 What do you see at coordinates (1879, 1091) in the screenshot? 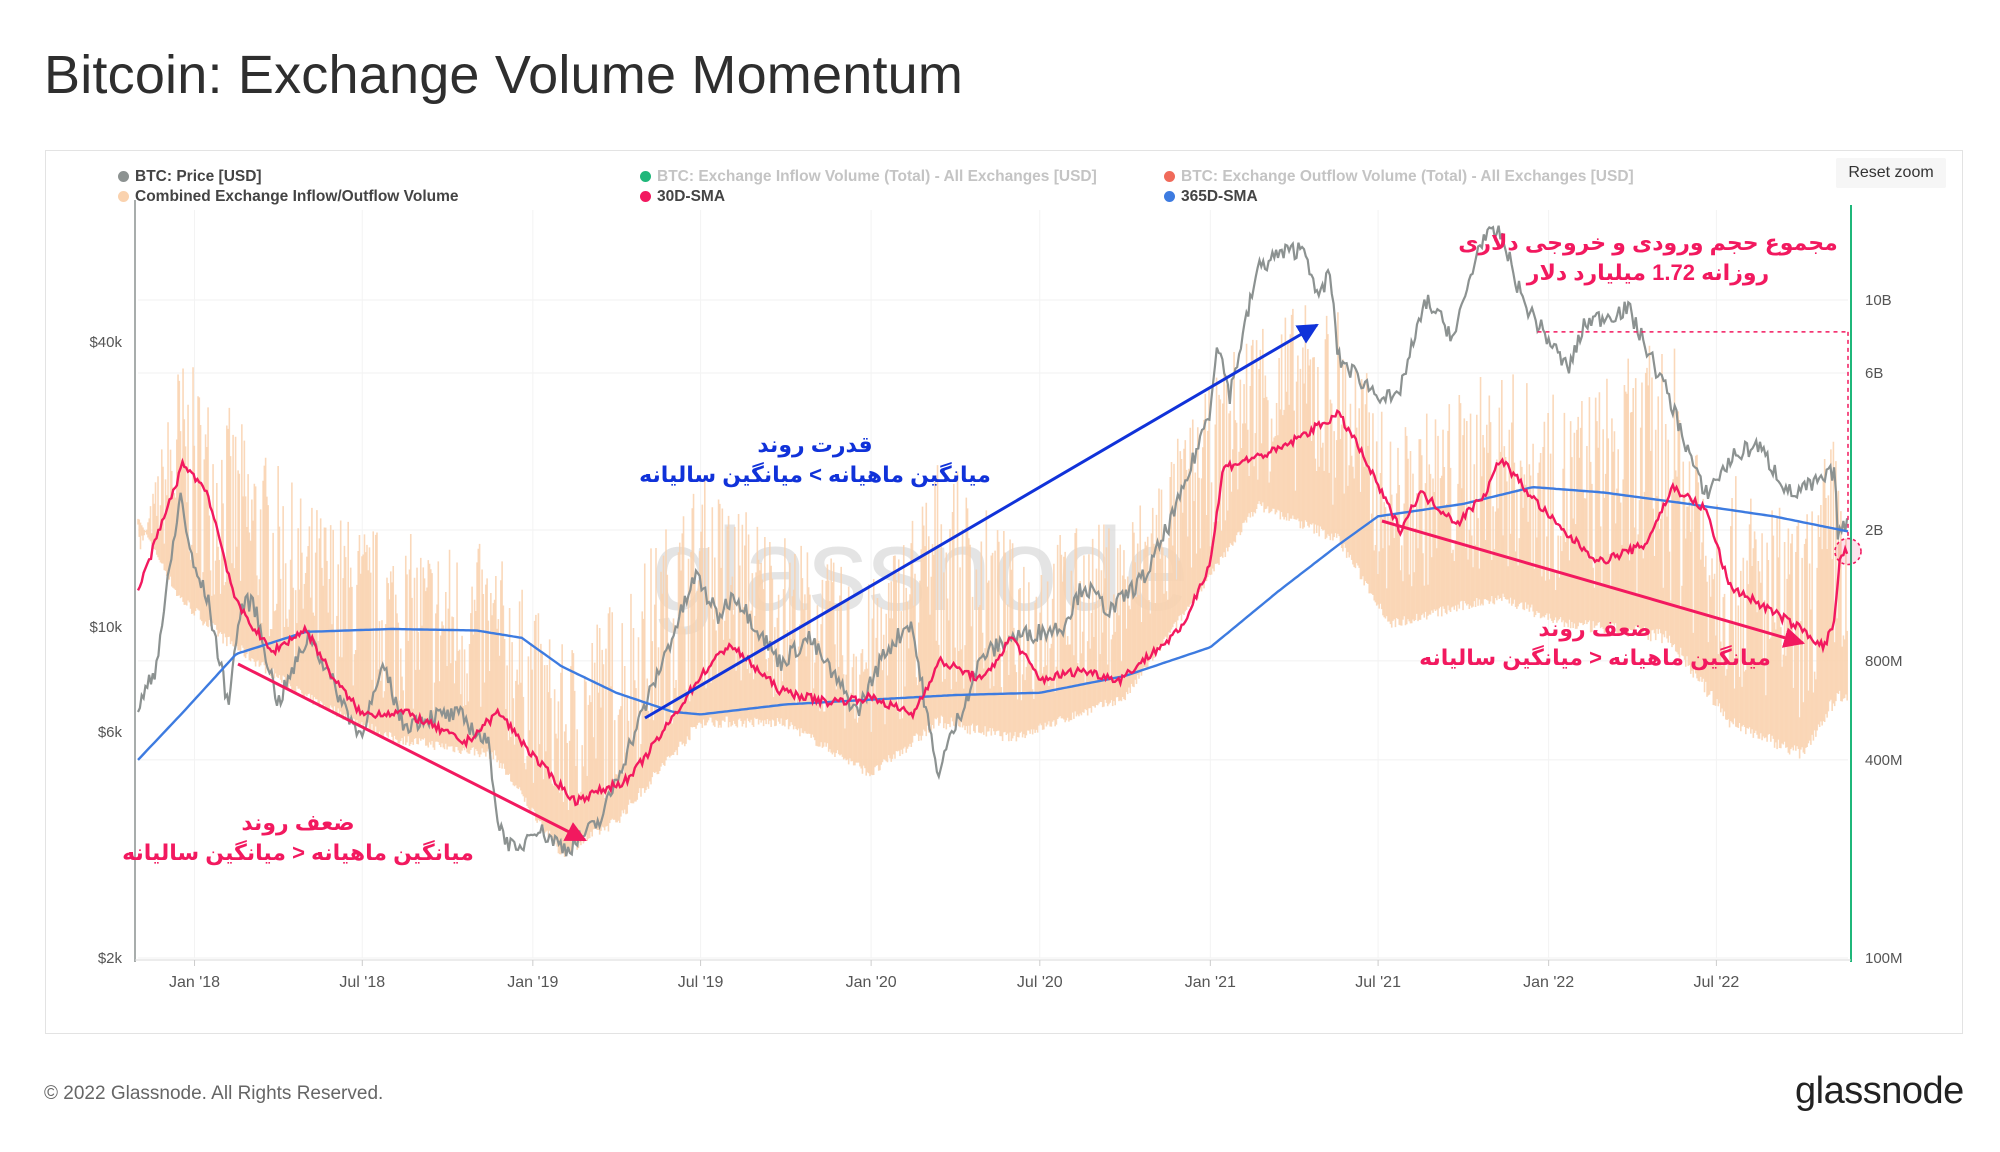
I see `glassnode-logo: glassnode` at bounding box center [1879, 1091].